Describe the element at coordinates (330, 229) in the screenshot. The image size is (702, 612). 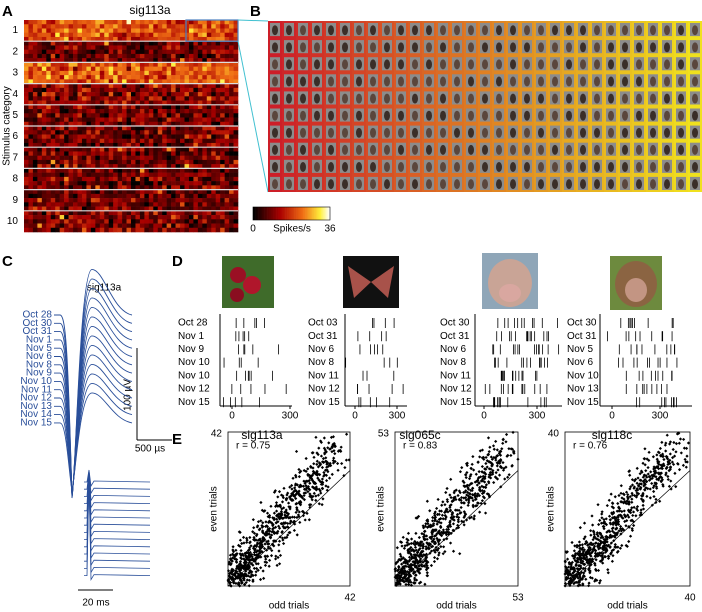
I see `colorbar-max: 36` at that location.